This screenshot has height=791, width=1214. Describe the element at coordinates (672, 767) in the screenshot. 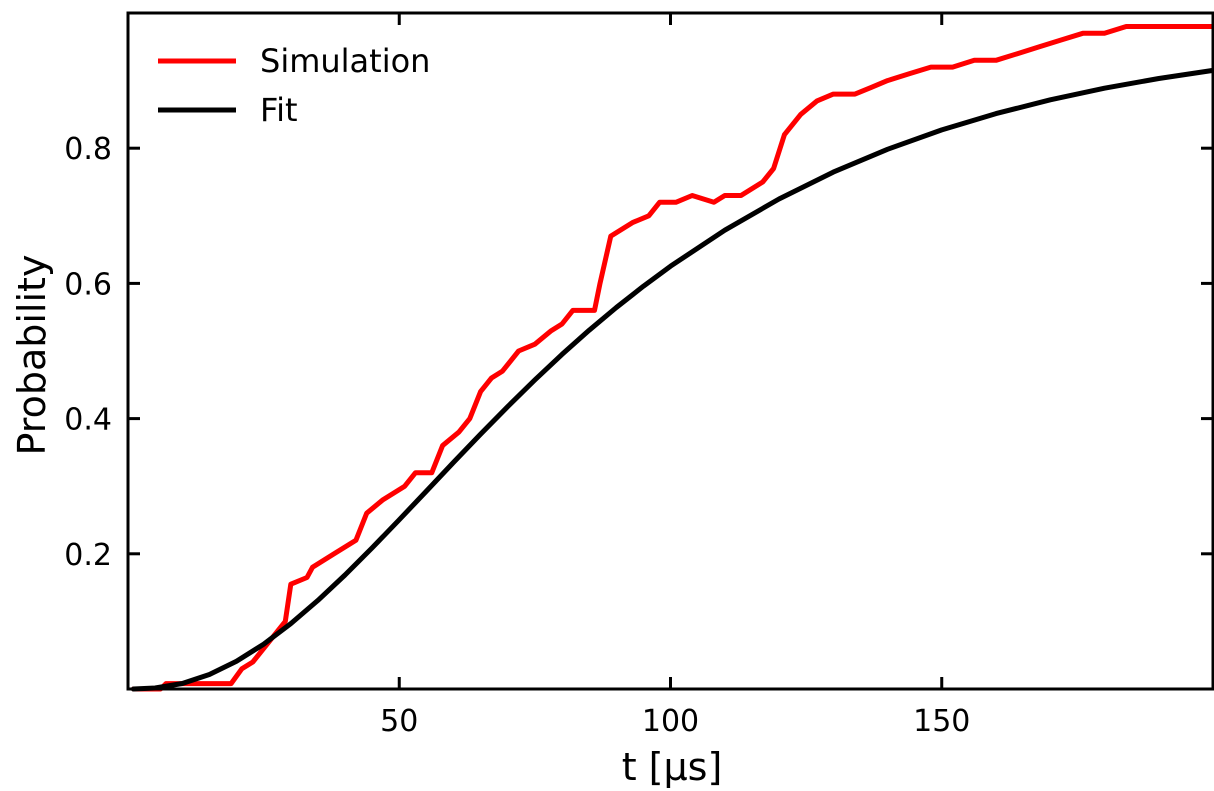

I see `x-axis-title: t [μs]` at that location.